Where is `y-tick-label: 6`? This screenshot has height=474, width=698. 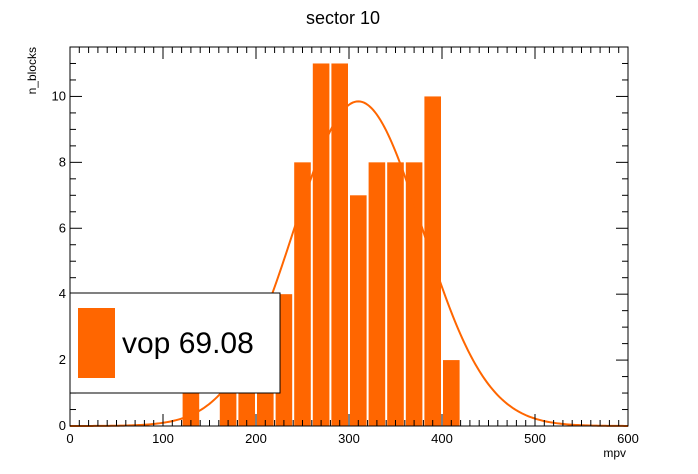 y-tick-label: 6 is located at coordinates (62, 227).